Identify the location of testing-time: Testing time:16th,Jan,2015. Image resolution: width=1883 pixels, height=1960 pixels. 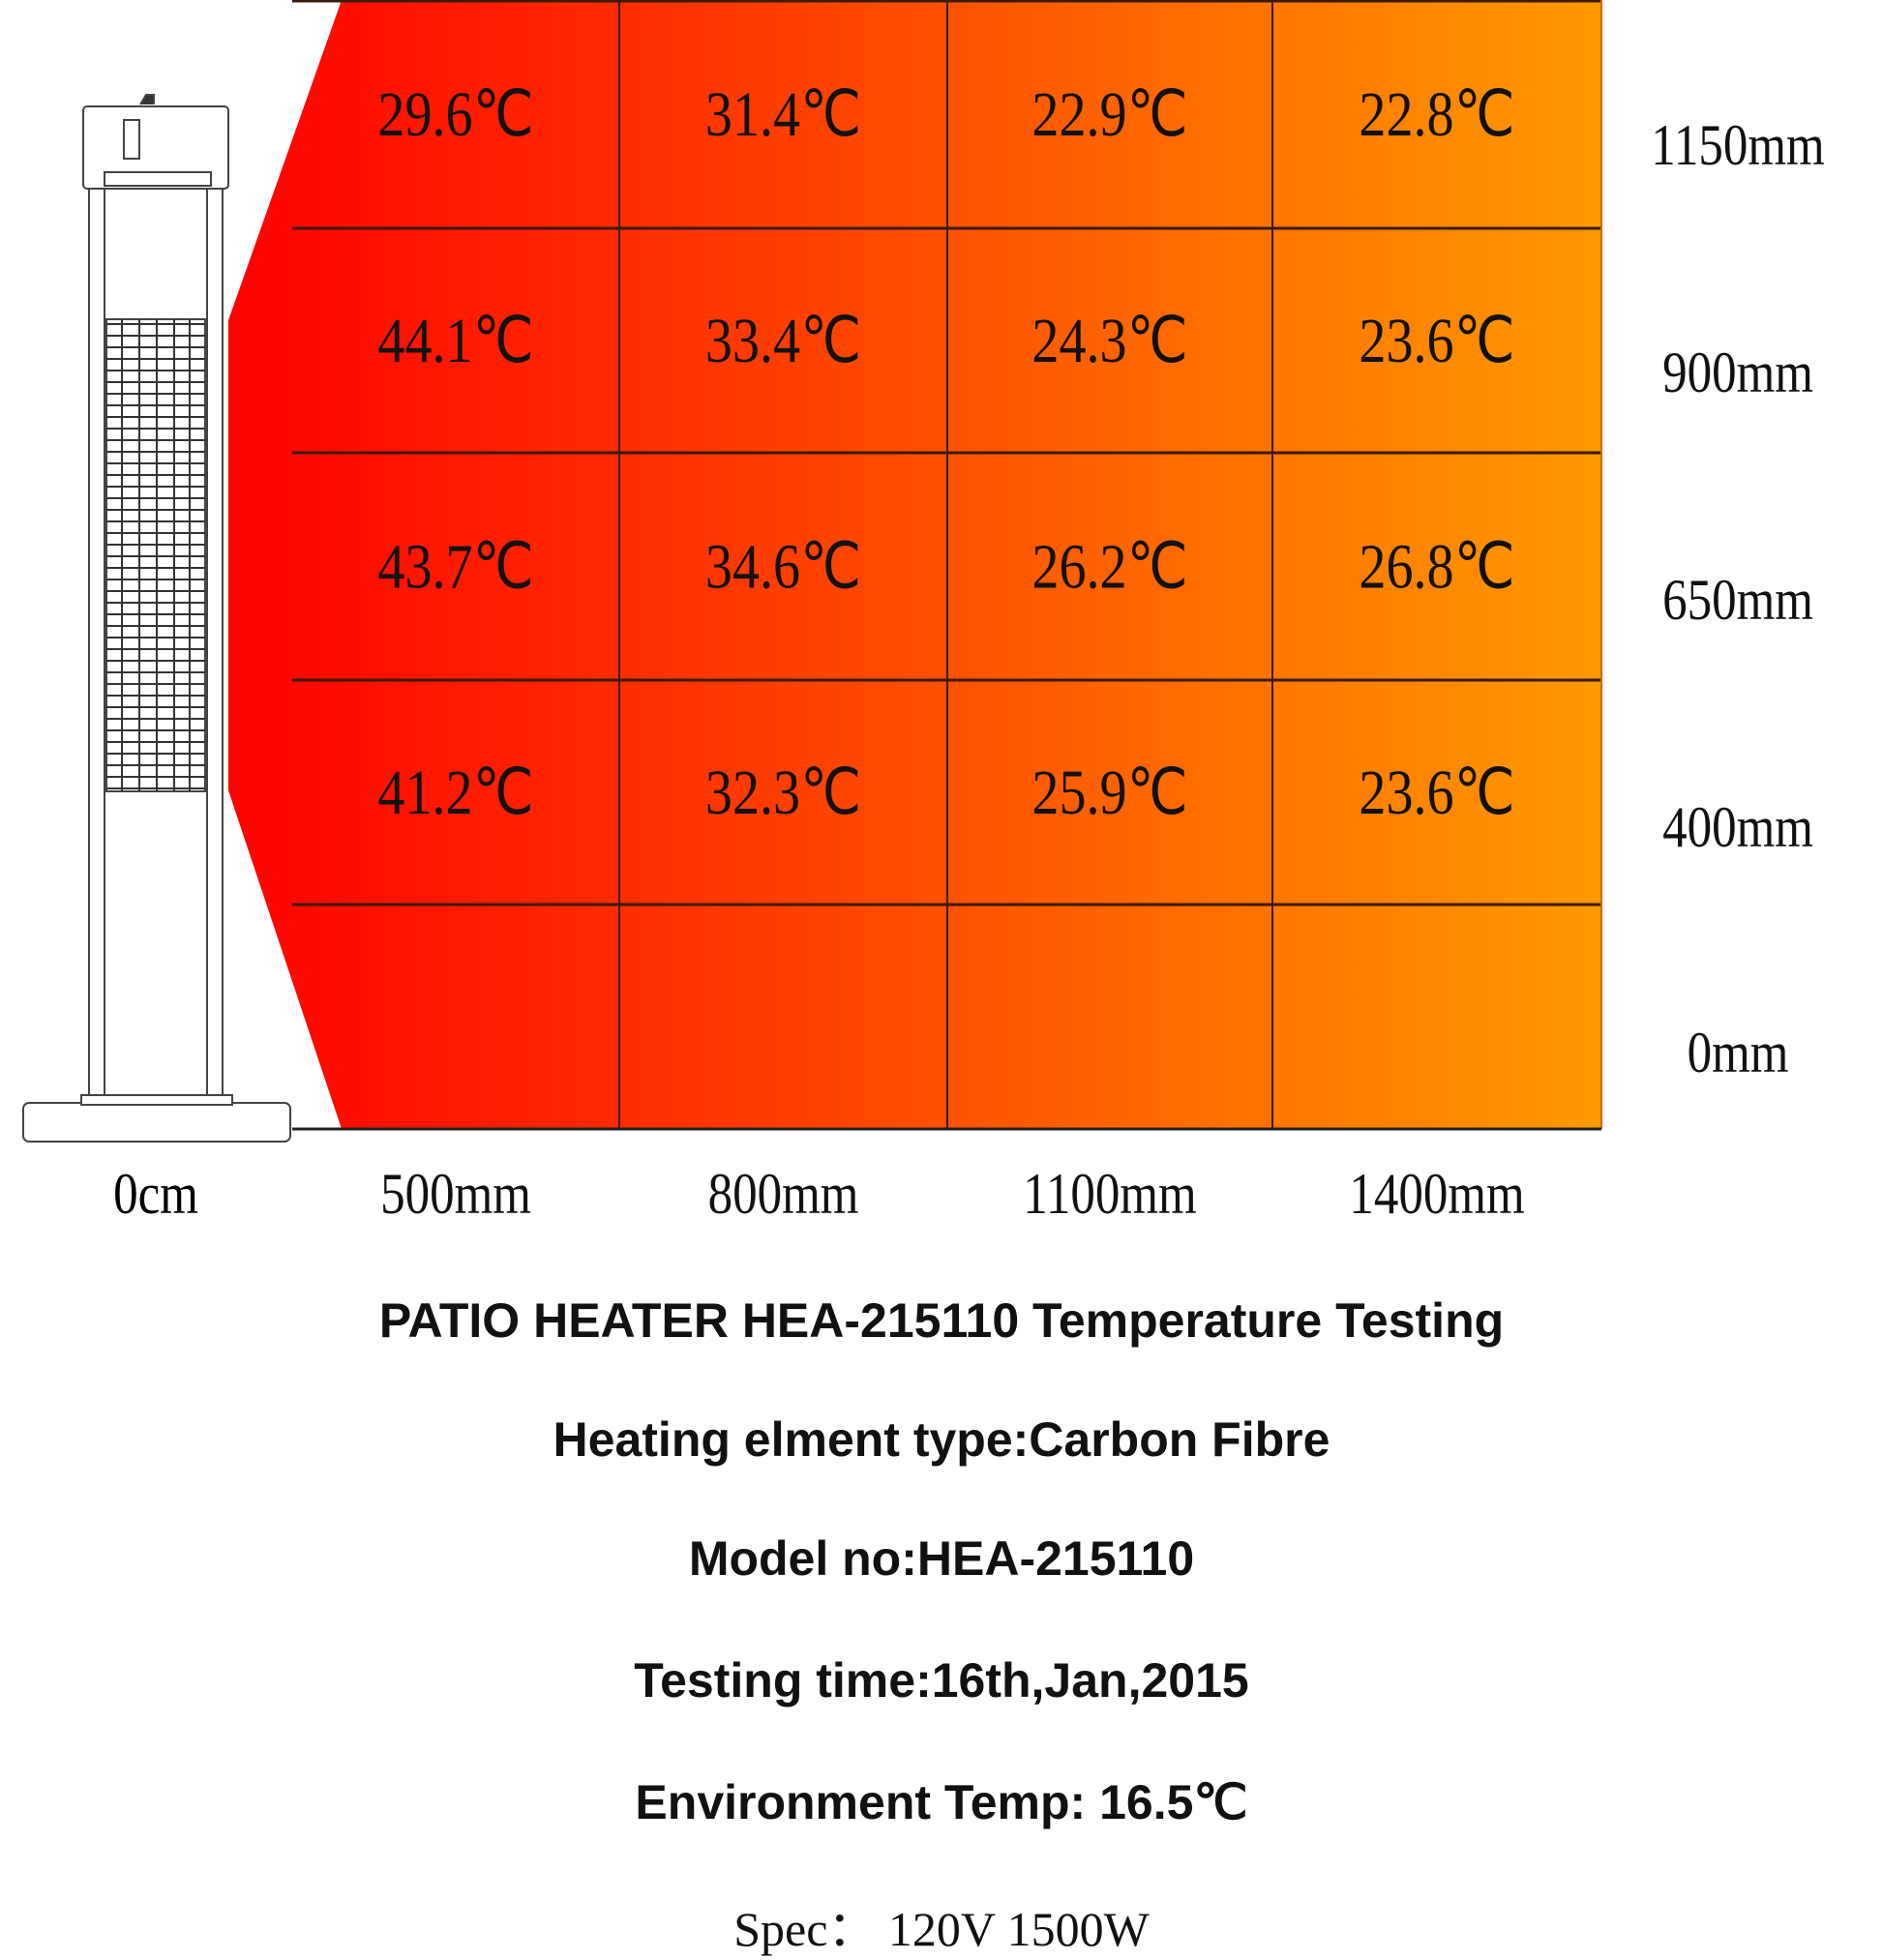
(941, 1680).